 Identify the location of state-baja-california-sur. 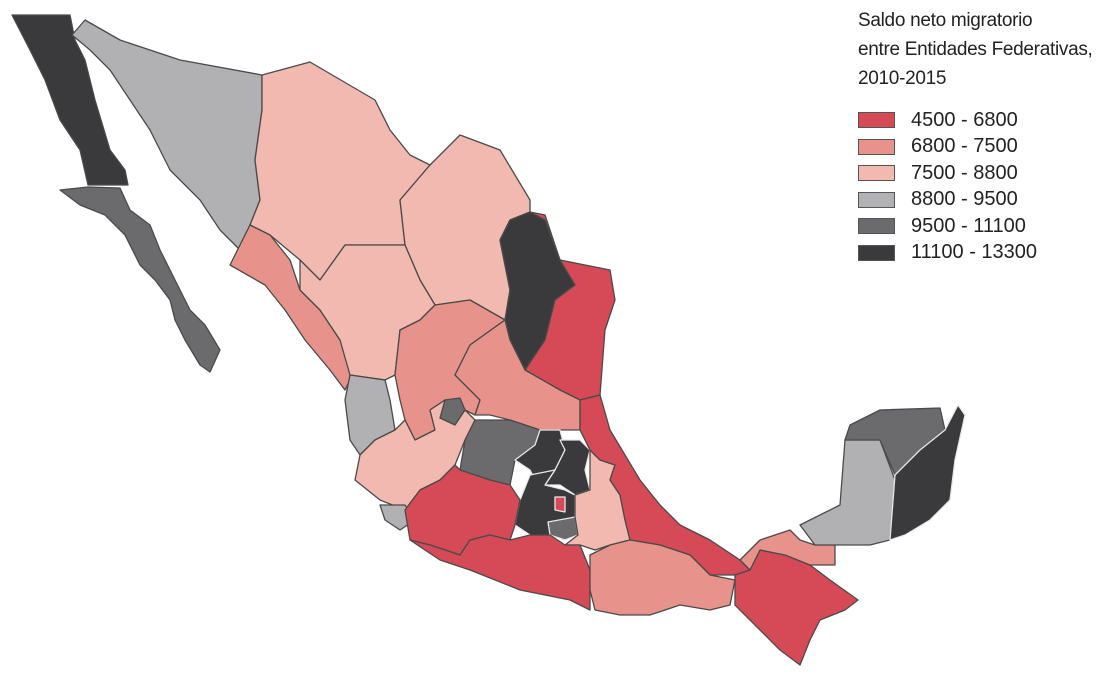
(140, 279).